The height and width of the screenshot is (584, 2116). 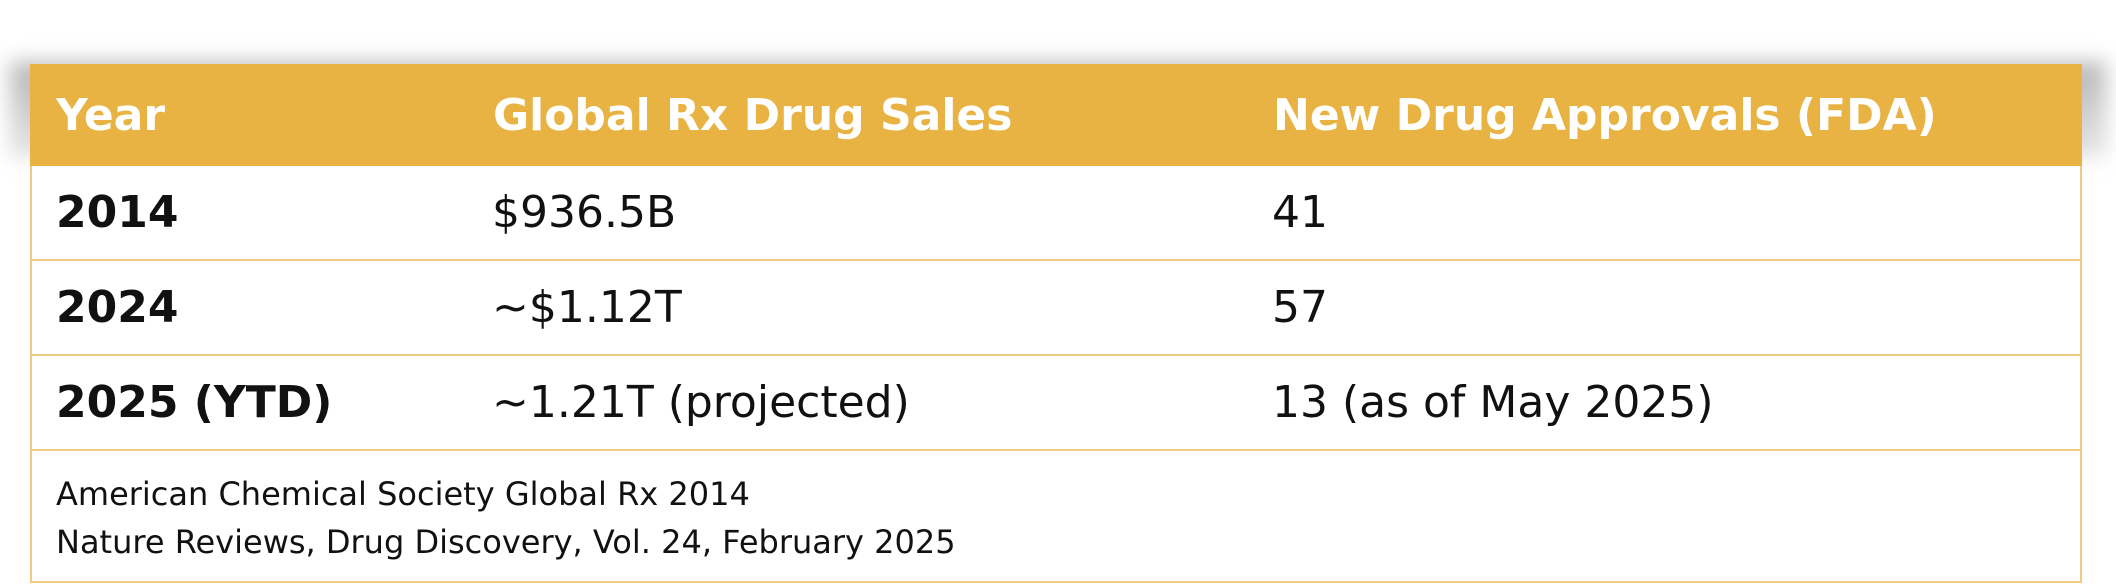 I want to click on cell-approvals: 41, so click(x=1665, y=212).